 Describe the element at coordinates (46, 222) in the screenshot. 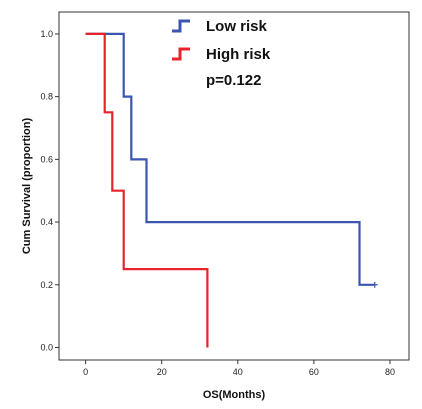

I see `y-tick-label: 0.4` at that location.